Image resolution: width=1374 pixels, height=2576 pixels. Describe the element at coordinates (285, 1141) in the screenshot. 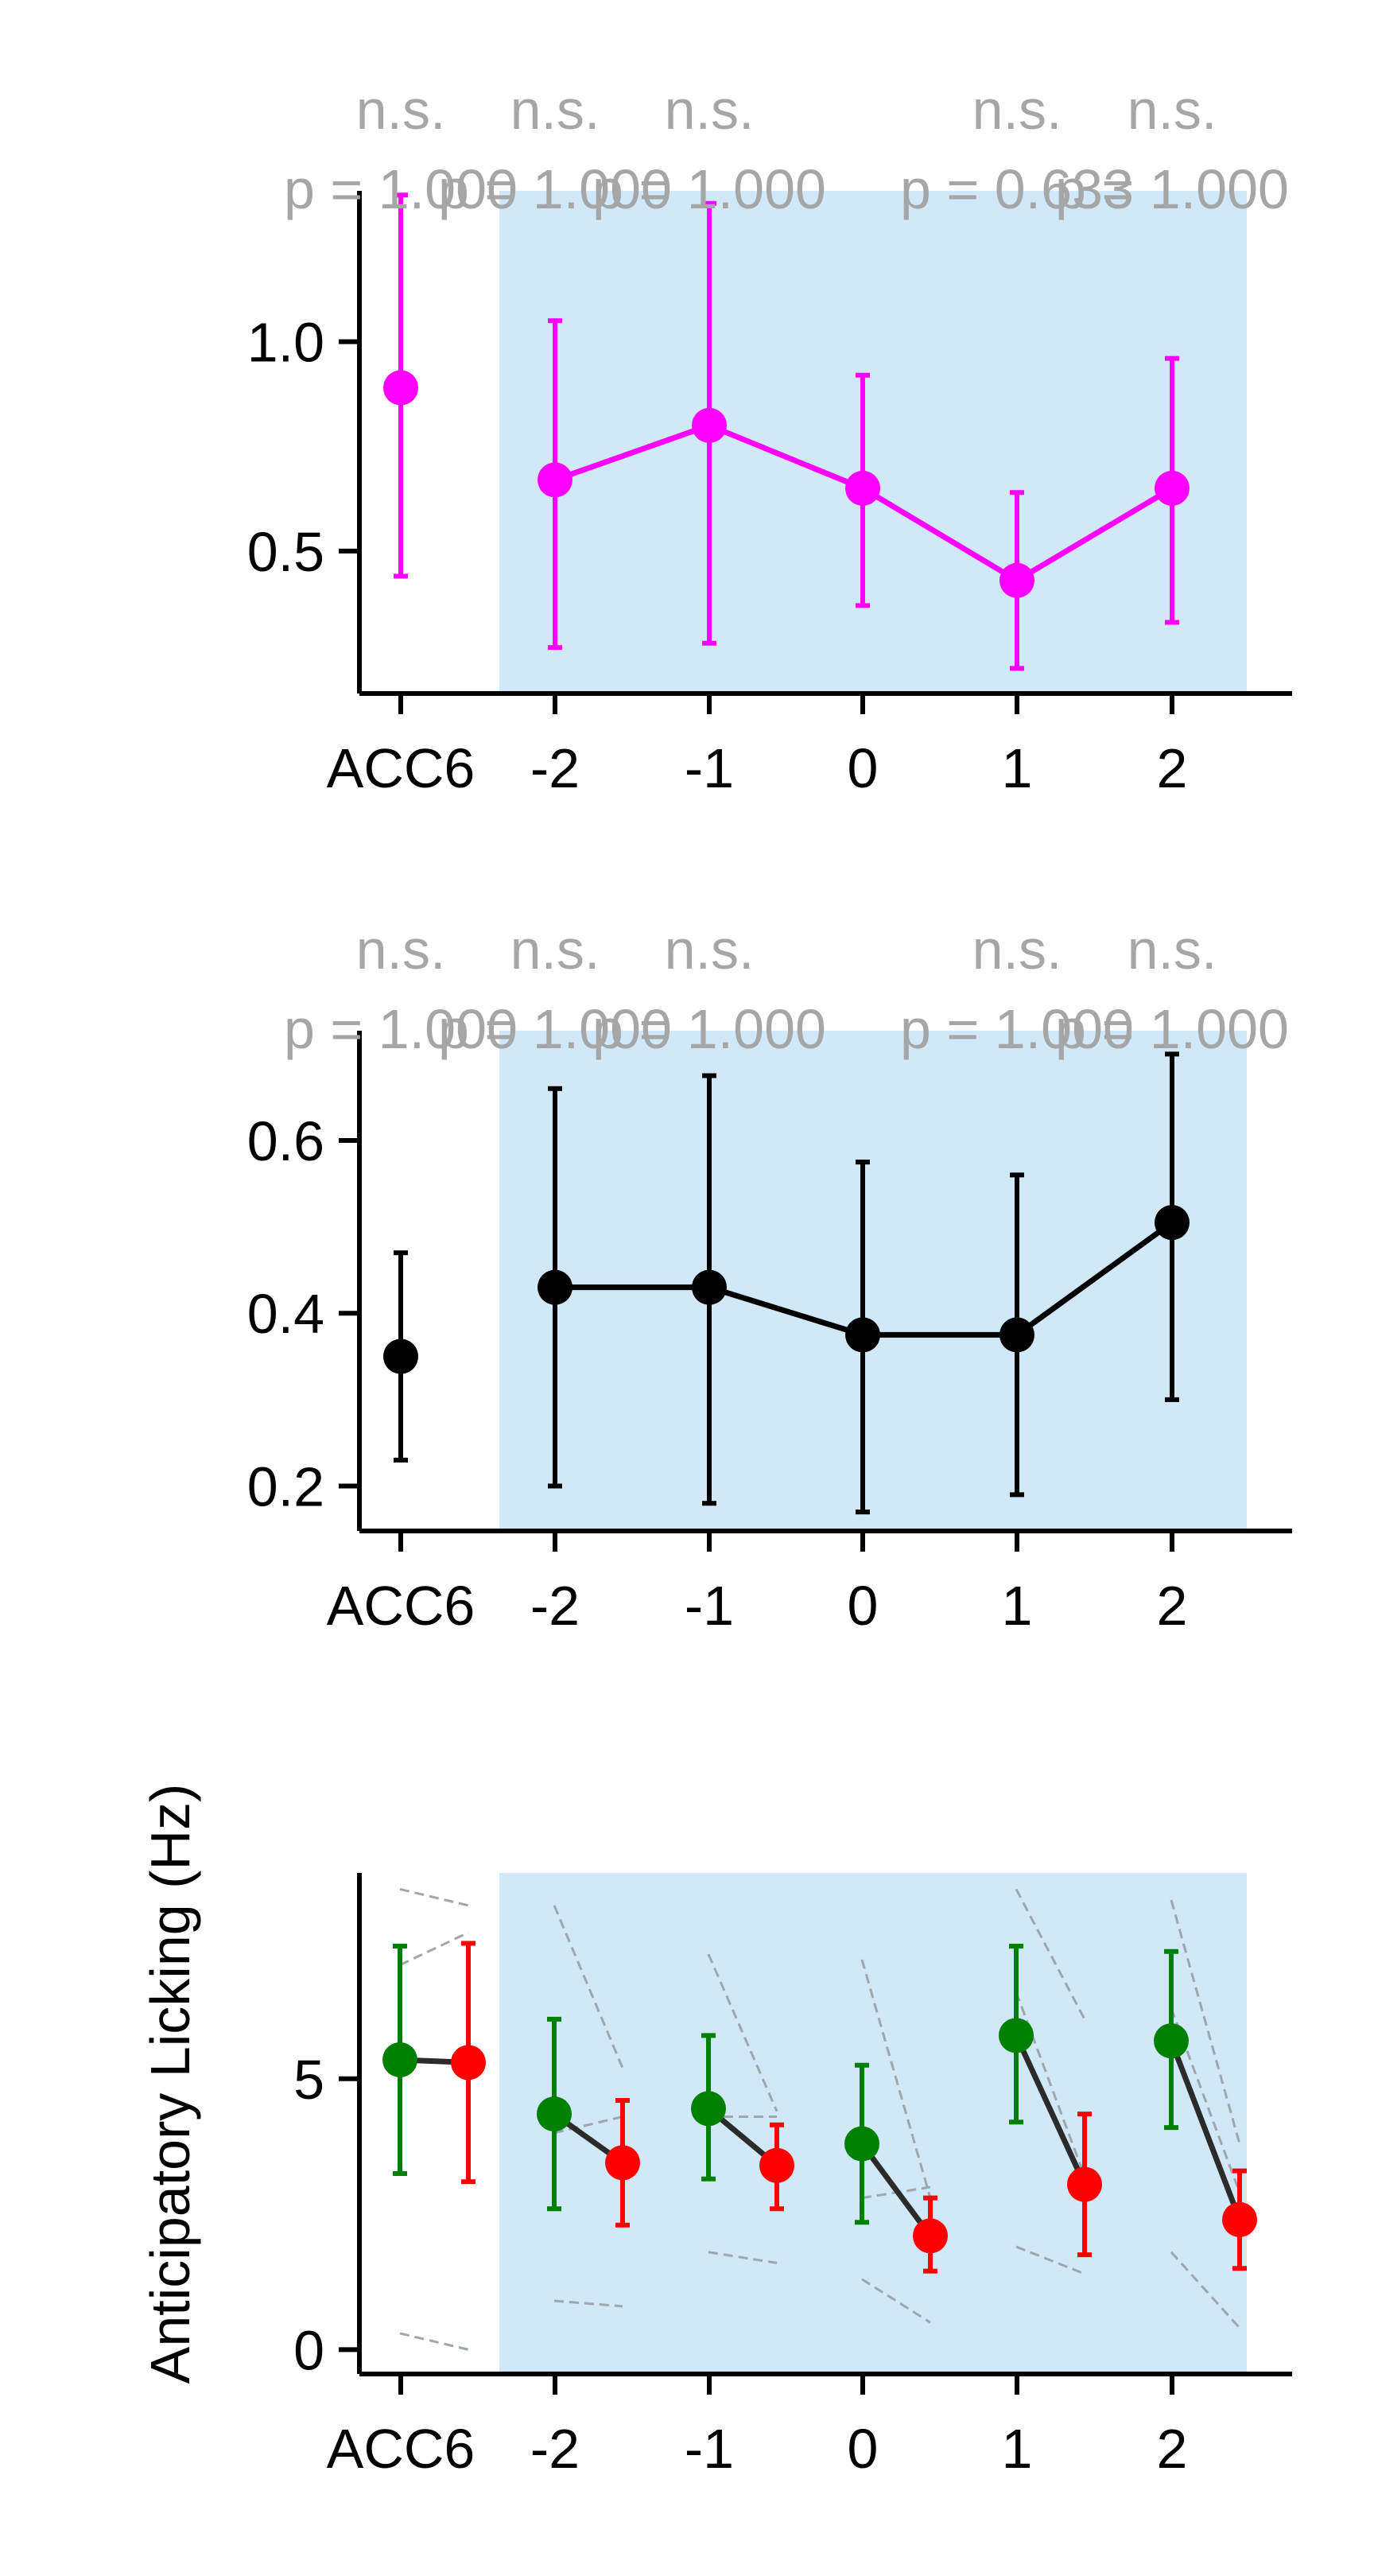

I see `y-tick-label: 0.6` at that location.